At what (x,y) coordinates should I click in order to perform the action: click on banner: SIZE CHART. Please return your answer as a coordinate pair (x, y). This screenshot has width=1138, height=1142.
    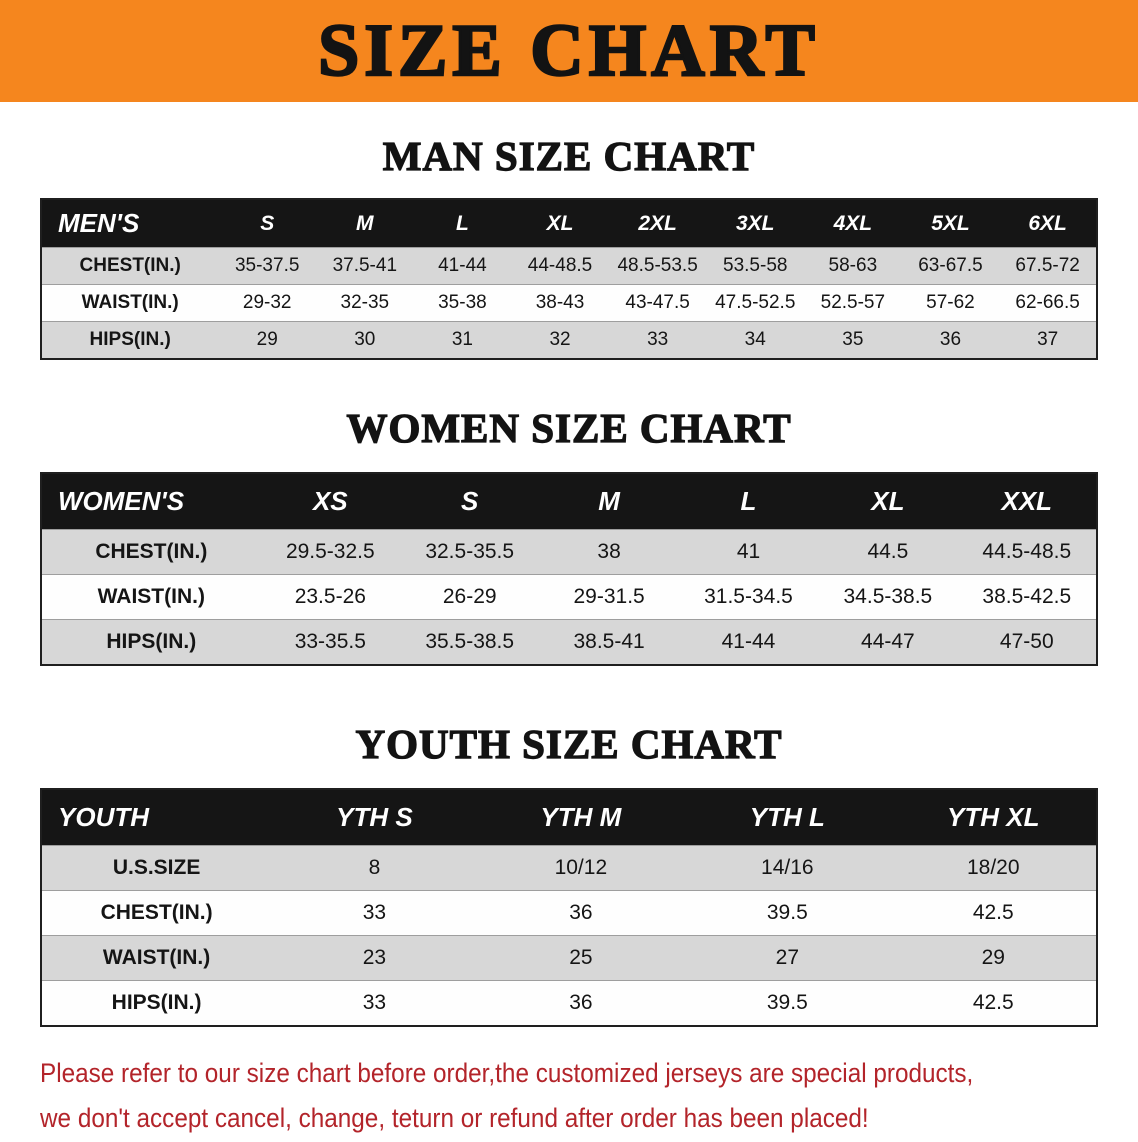
    Looking at the image, I should click on (569, 51).